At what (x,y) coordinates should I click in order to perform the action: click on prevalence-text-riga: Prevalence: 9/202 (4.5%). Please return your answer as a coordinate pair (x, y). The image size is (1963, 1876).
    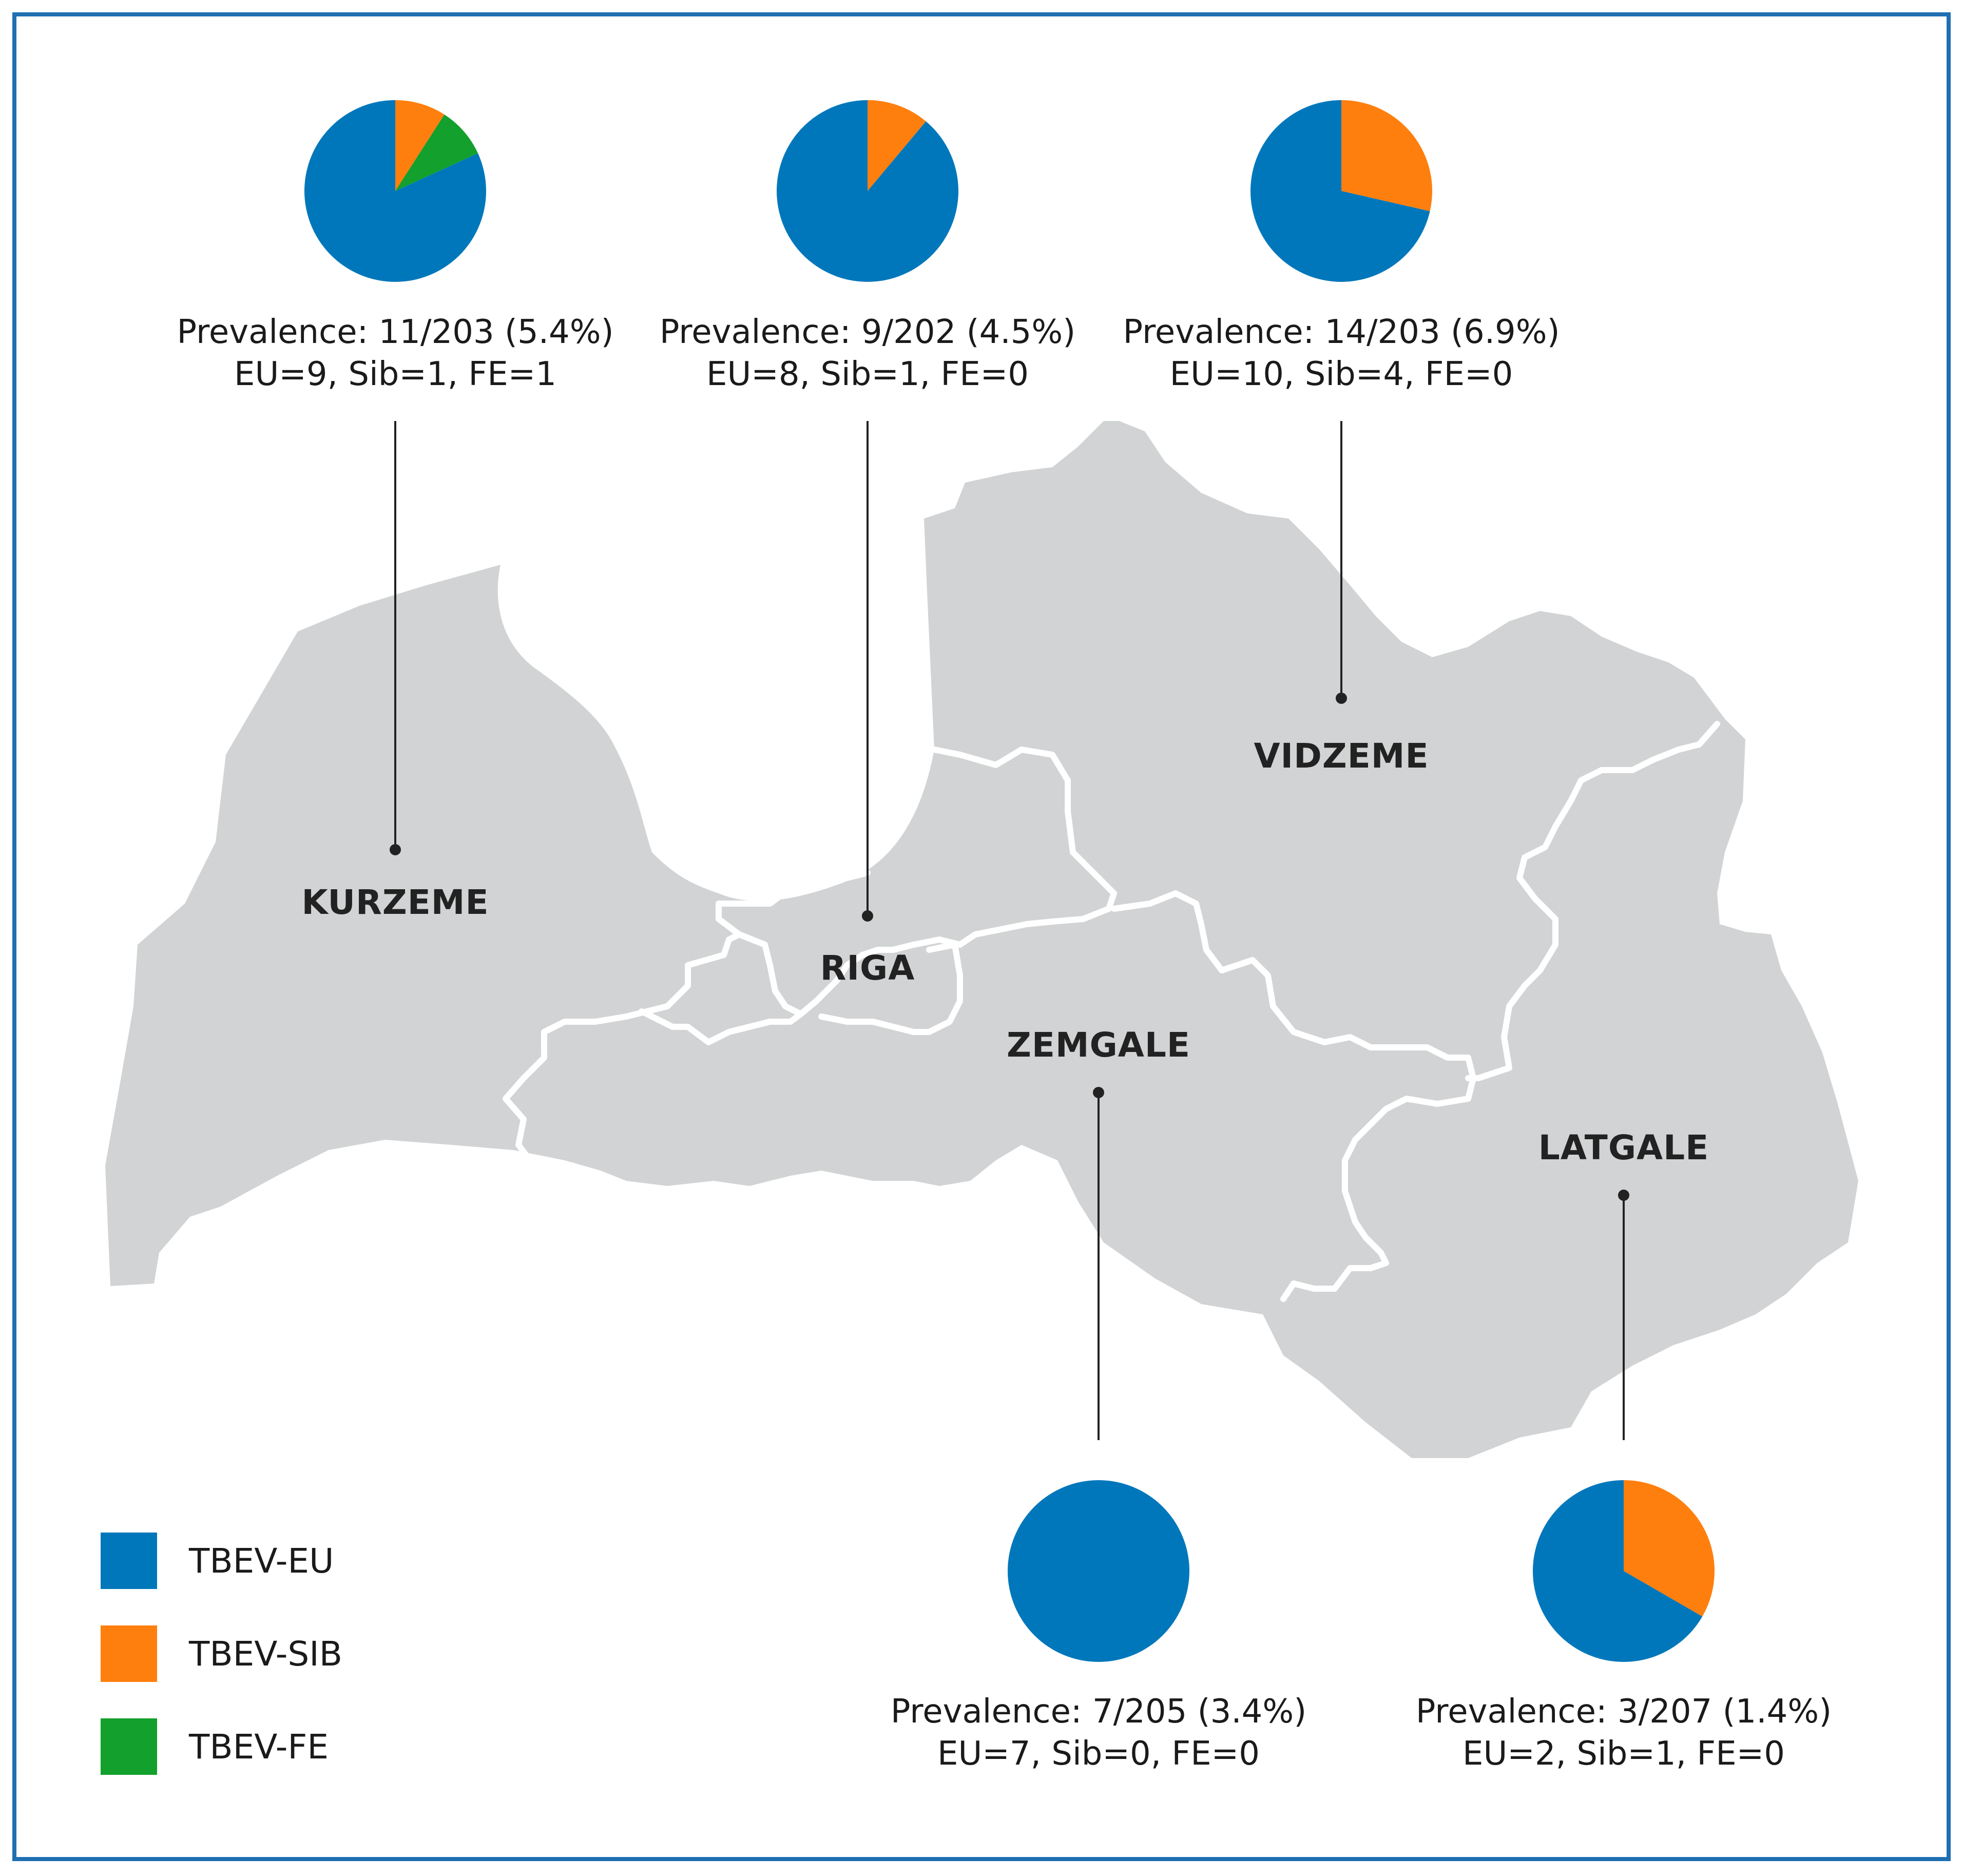
    Looking at the image, I should click on (867, 332).